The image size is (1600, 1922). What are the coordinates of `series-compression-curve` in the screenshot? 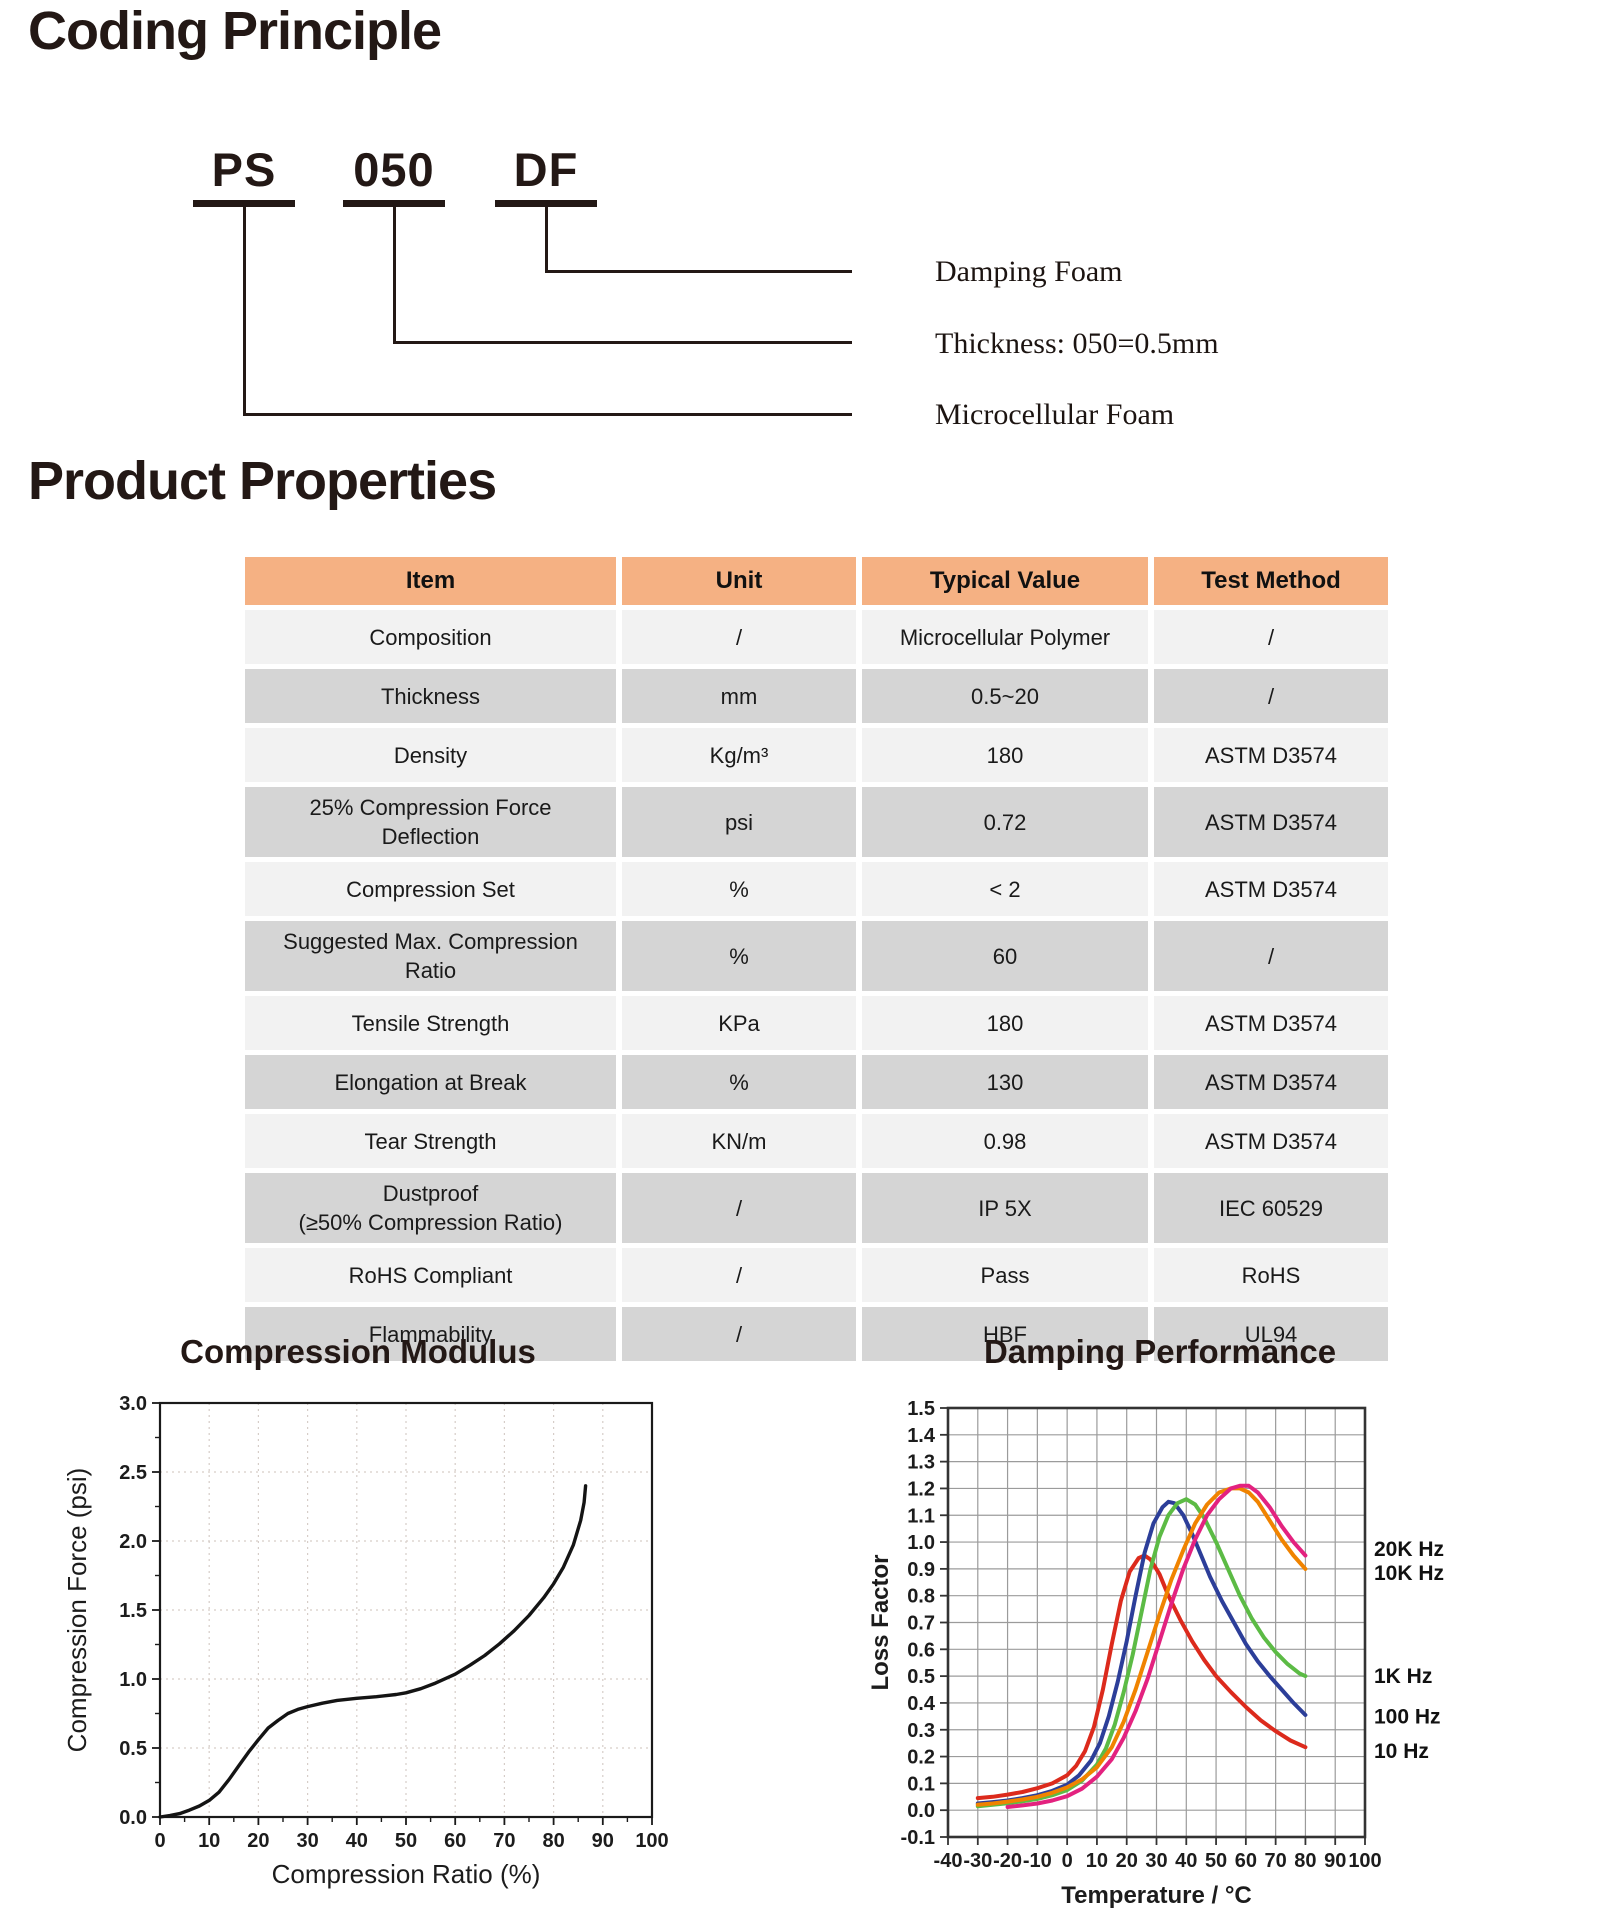 It's located at (373, 1651).